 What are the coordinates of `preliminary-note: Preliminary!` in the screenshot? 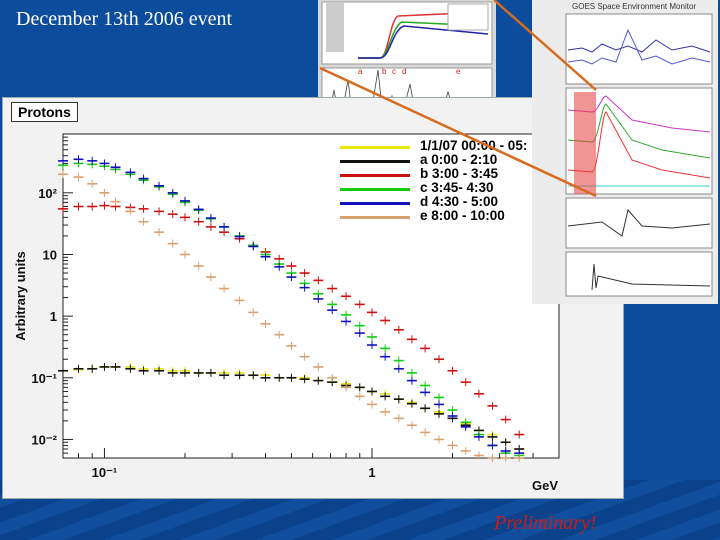 It's located at (545, 523).